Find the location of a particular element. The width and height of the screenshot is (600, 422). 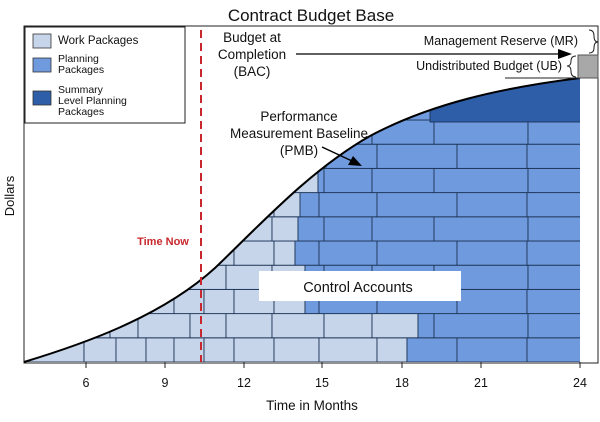

reserve-block is located at coordinates (588, 66).